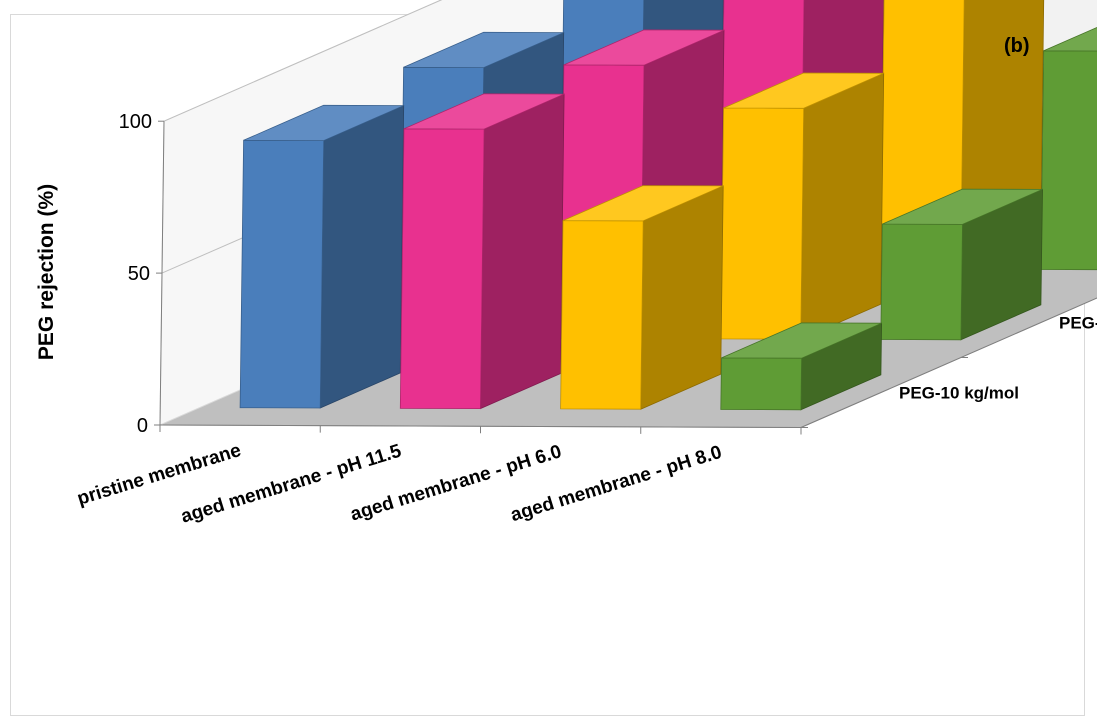 The image size is (1097, 718). I want to click on y-tick-label: 0, so click(142, 426).